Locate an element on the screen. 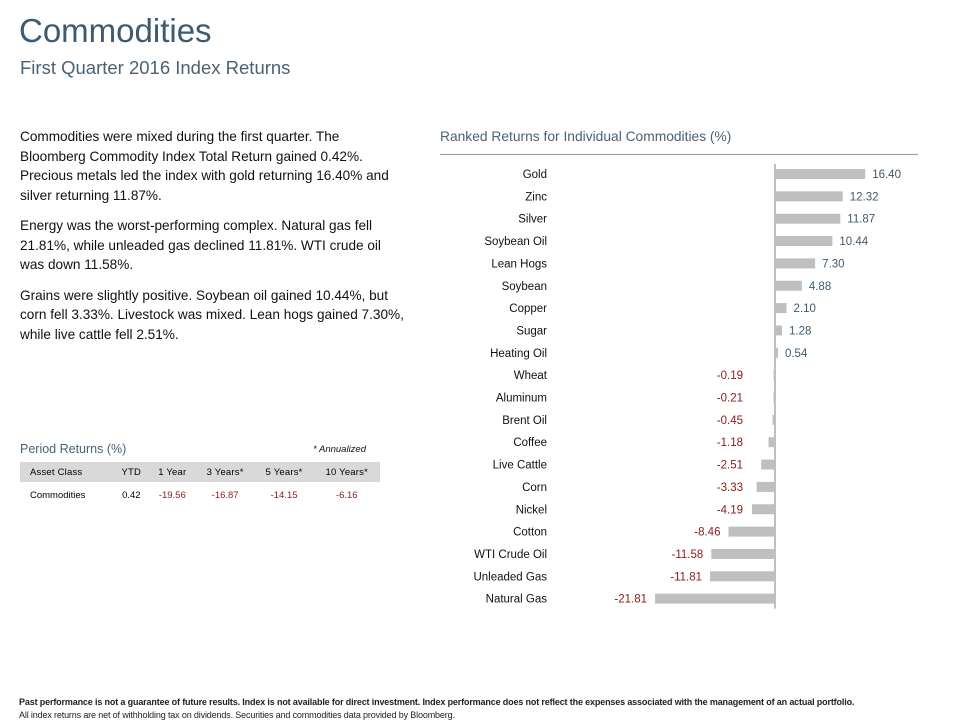 The width and height of the screenshot is (972, 728). data-label: -11.81 is located at coordinates (686, 577).